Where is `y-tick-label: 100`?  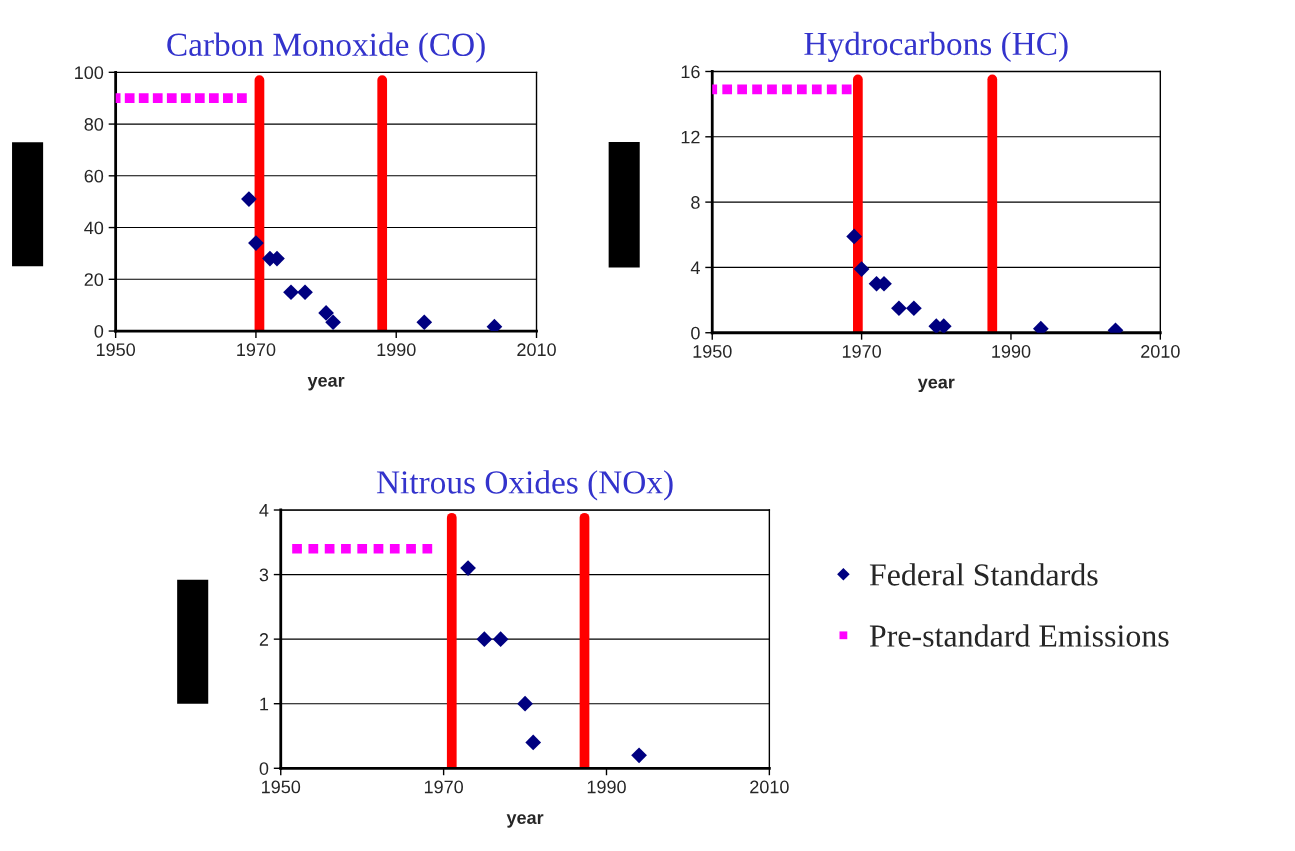
y-tick-label: 100 is located at coordinates (89, 73).